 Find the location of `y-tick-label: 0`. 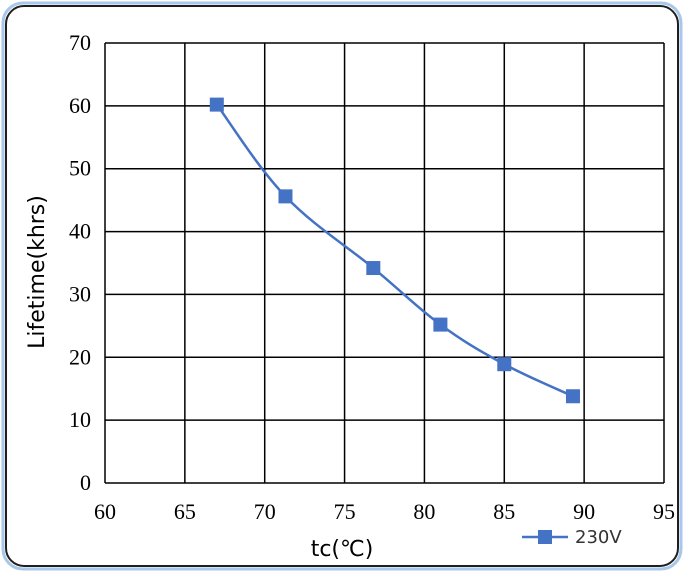

y-tick-label: 0 is located at coordinates (85, 482).